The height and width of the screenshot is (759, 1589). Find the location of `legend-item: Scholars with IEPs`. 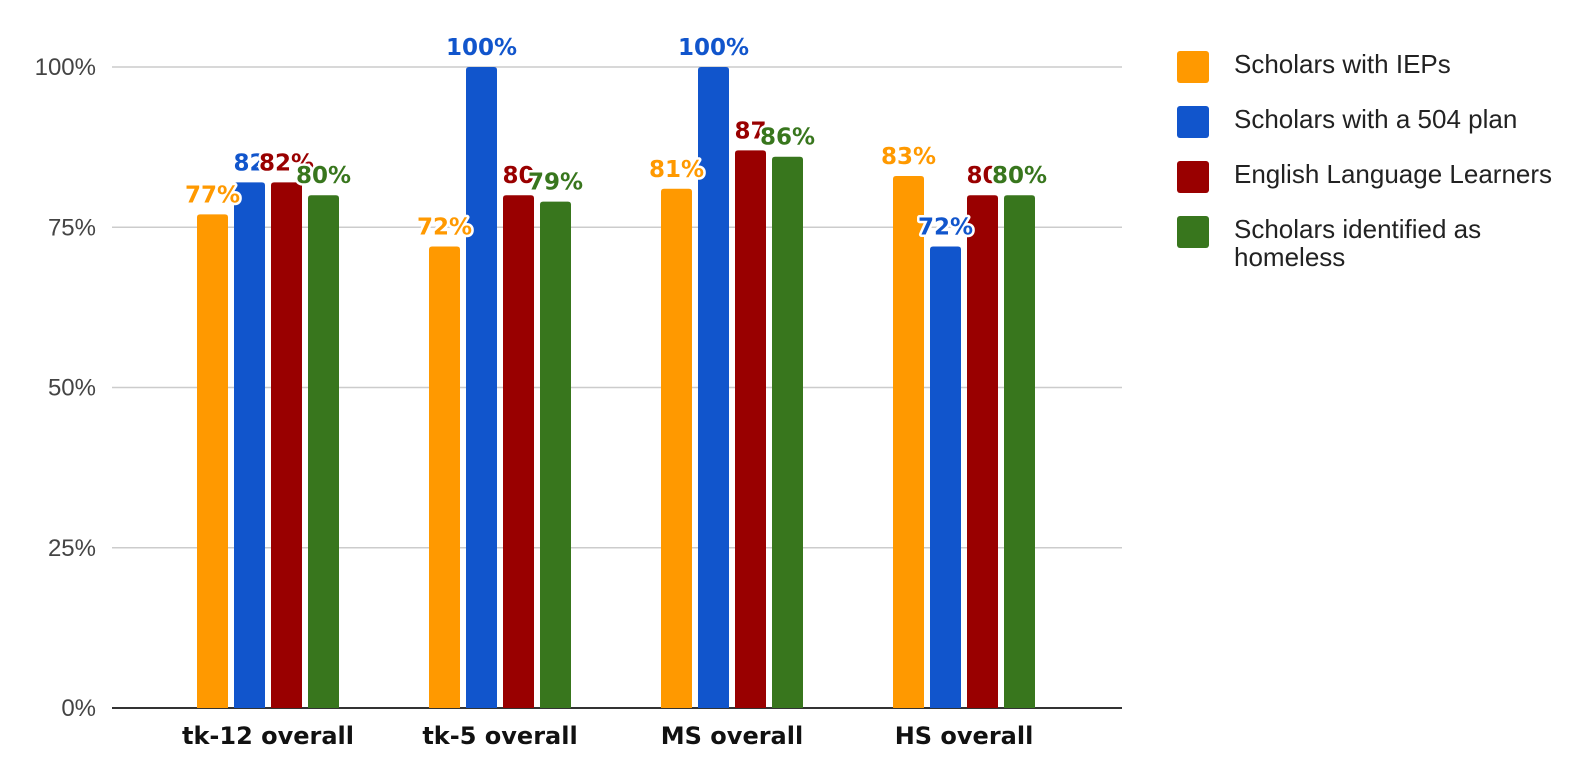

legend-item: Scholars with IEPs is located at coordinates (1377, 66).